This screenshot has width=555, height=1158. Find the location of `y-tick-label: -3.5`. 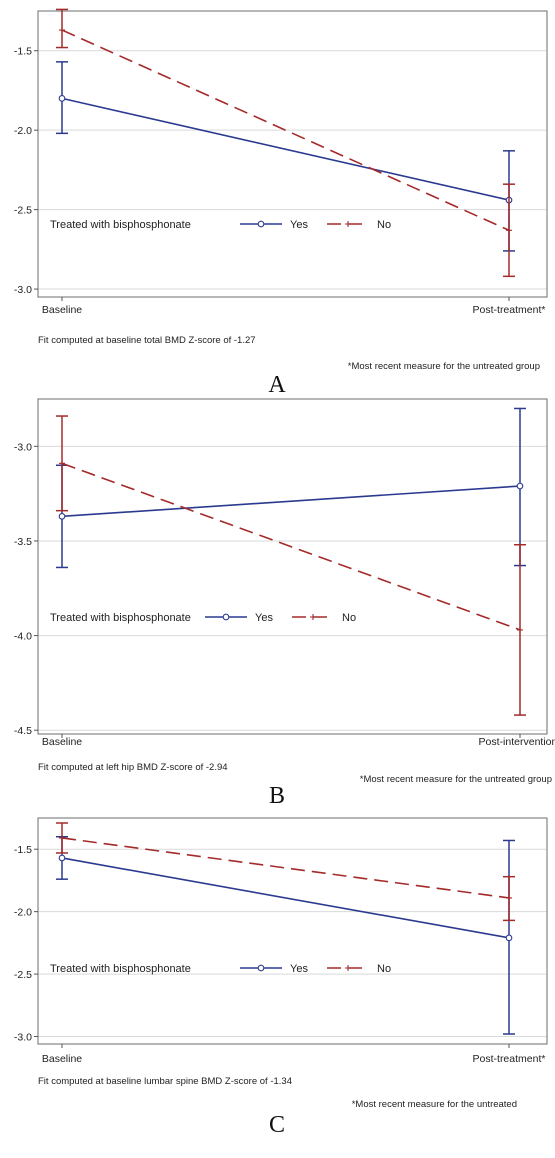

y-tick-label: -3.5 is located at coordinates (23, 542).